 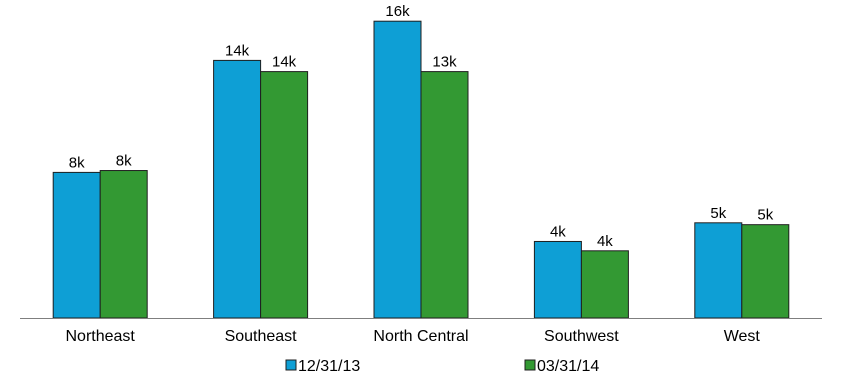 I want to click on legend-label-series-1: 12/31/13, so click(x=329, y=366).